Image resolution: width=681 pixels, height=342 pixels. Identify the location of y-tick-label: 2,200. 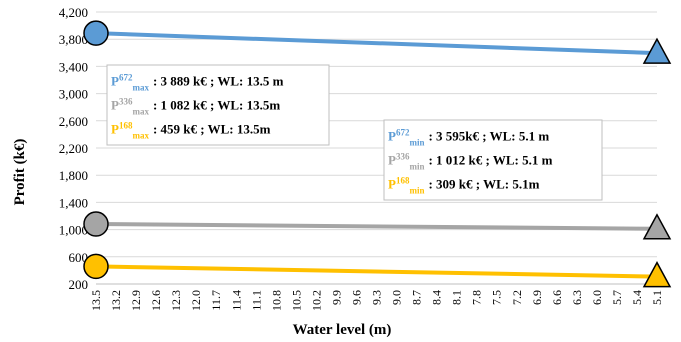
(73, 148).